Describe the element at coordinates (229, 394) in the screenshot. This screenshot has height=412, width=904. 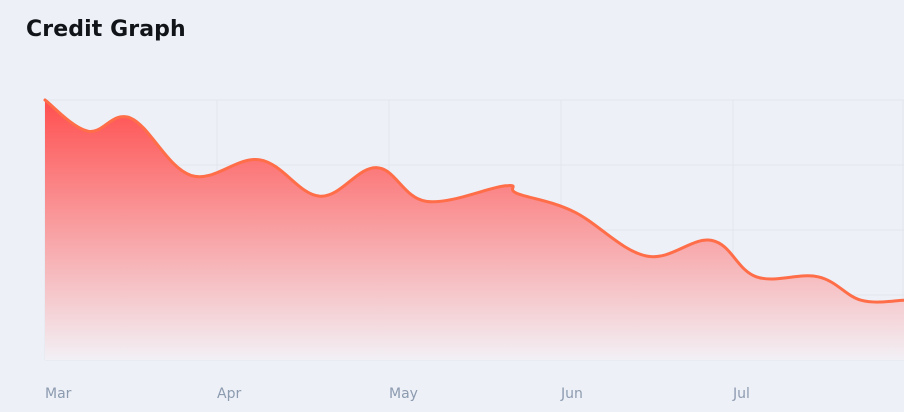
I see `x-tick-label: Apr` at that location.